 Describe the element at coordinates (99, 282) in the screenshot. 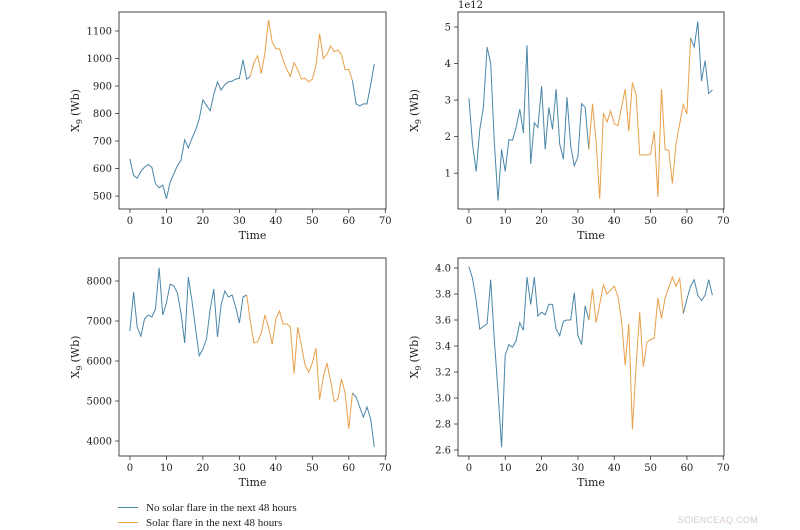

I see `y-tick-label: 8000` at that location.